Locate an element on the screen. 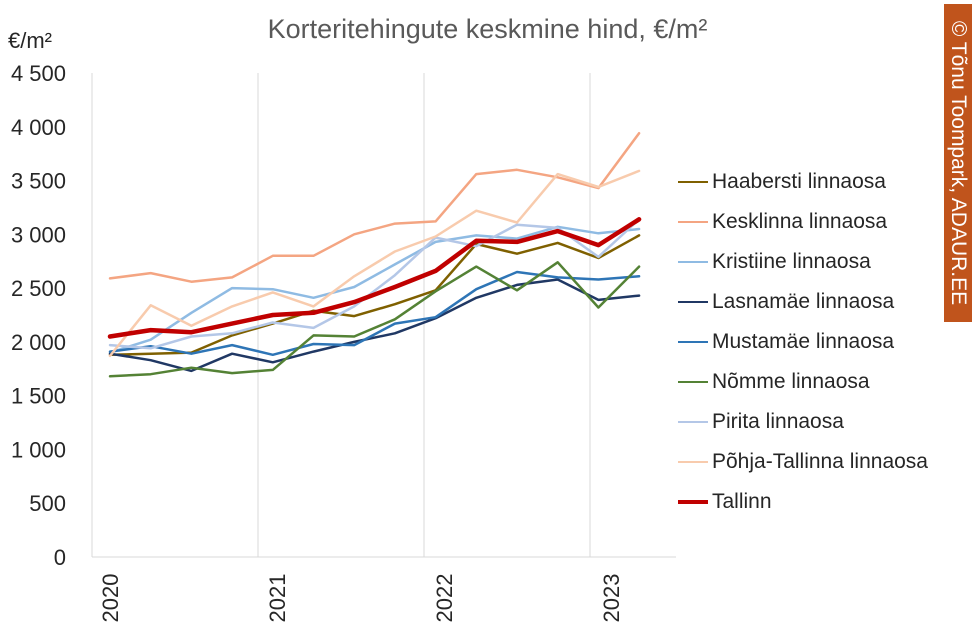  x-tick-label: 2023 is located at coordinates (611, 598).